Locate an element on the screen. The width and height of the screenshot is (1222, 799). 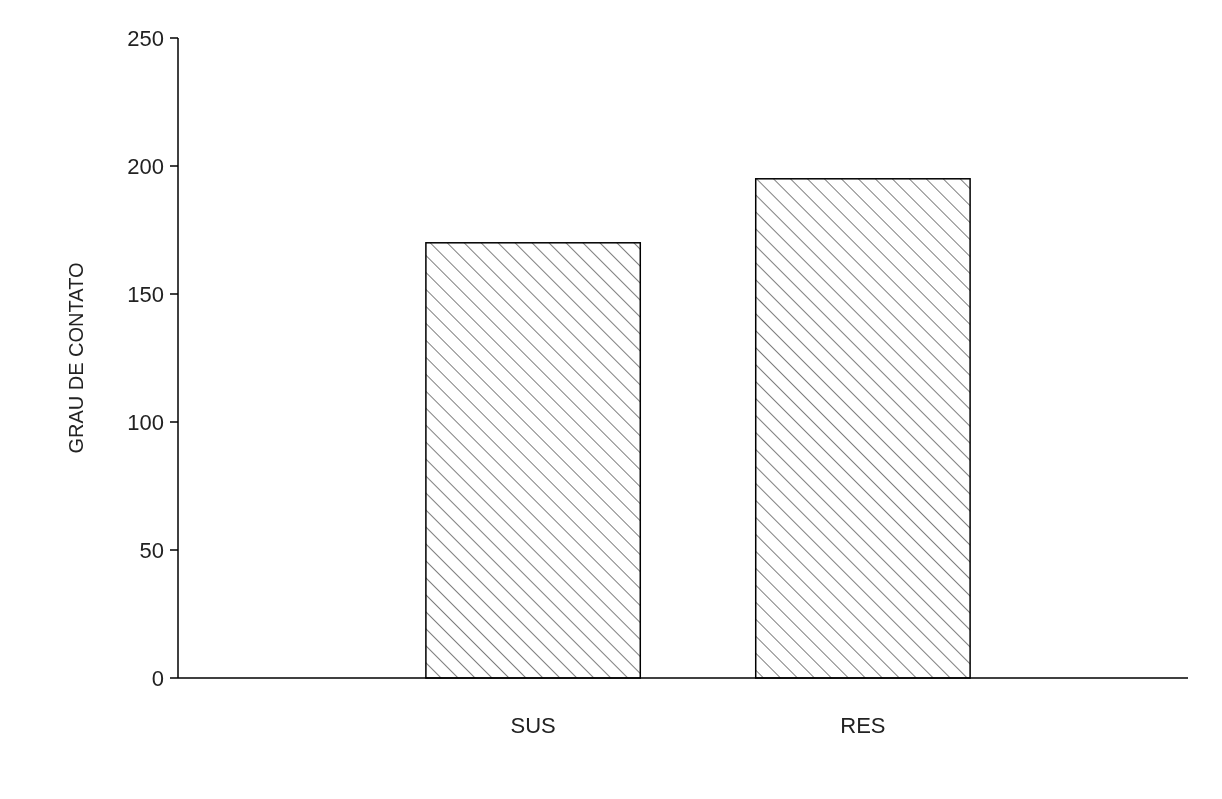
x-tick-label: SUS is located at coordinates (533, 725).